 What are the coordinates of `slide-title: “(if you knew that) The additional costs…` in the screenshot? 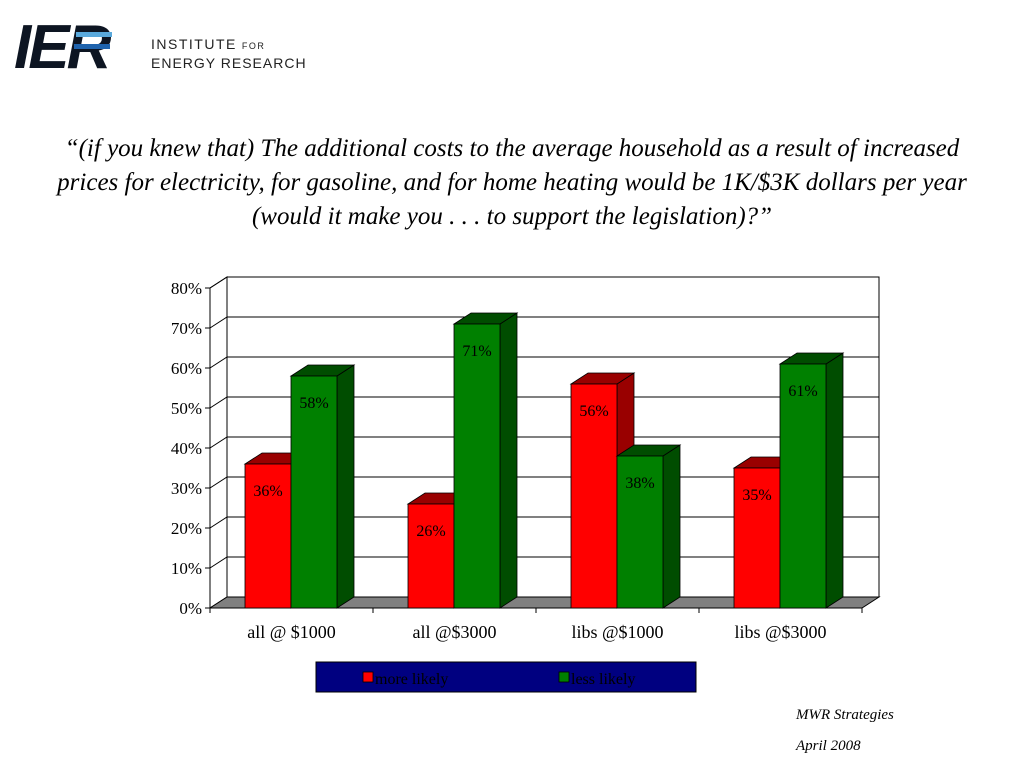 It's located at (512, 182).